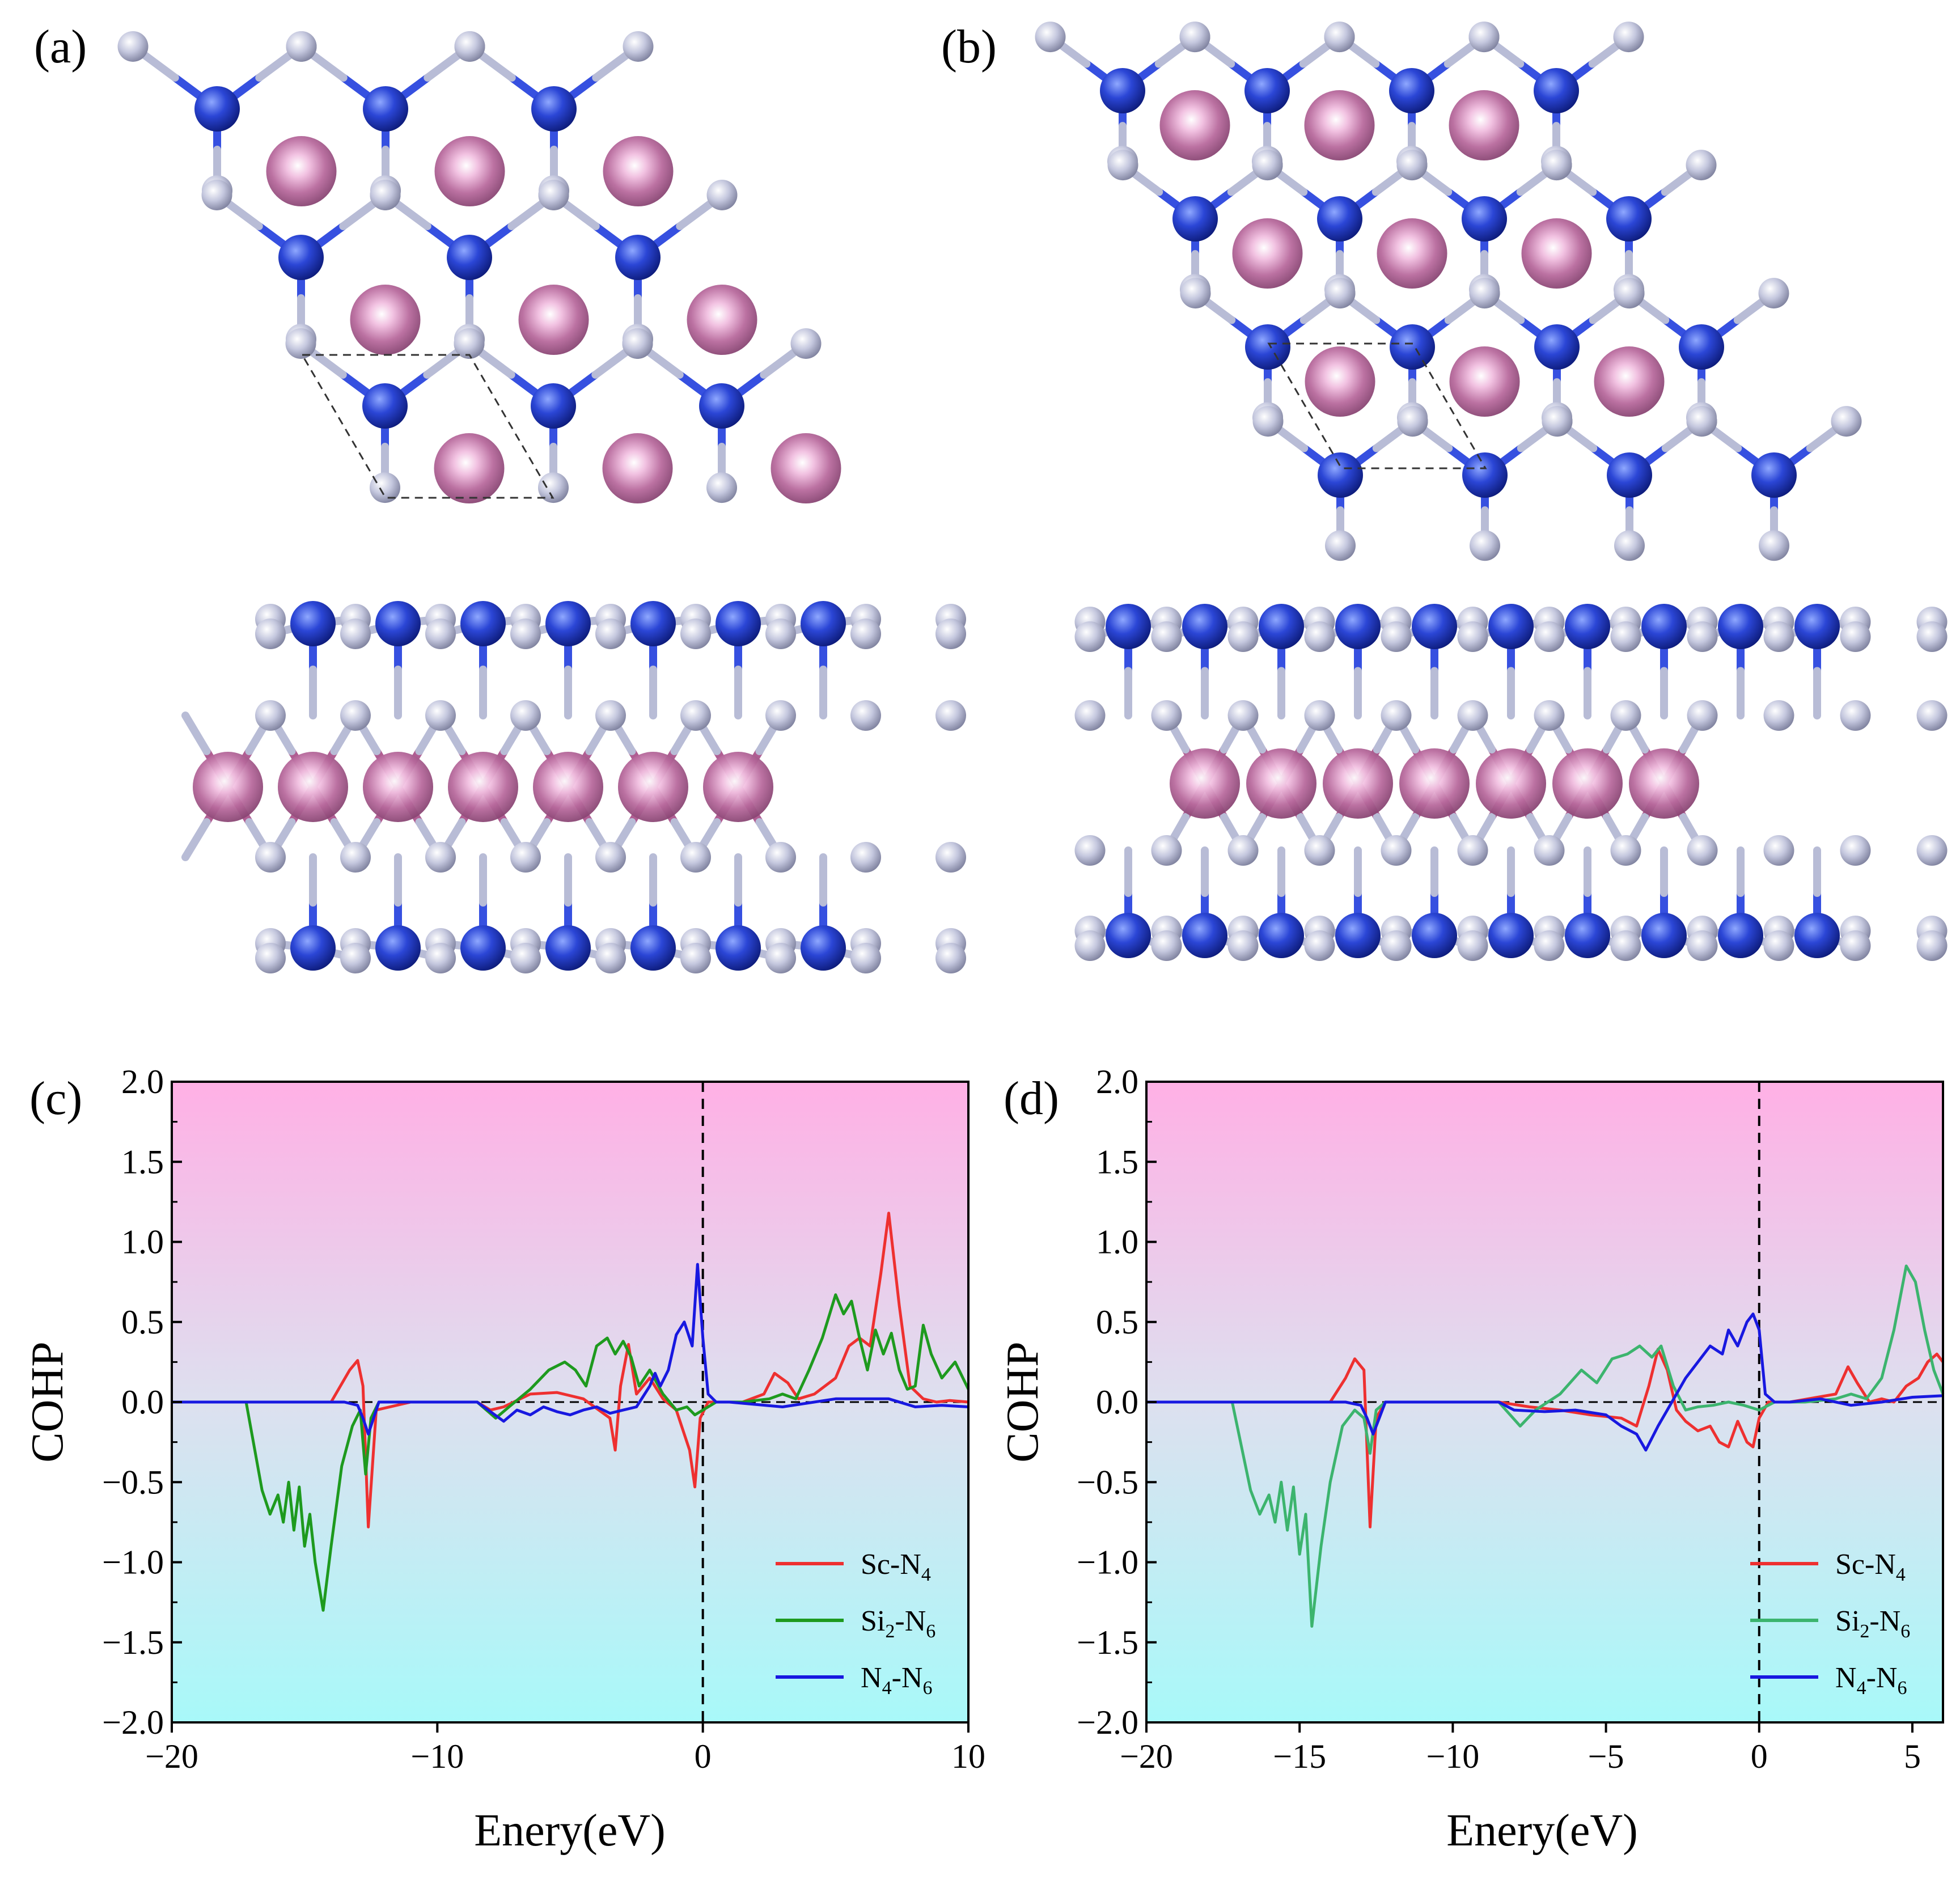  What do you see at coordinates (574, 787) in the screenshot?
I see `structure-a-side-view` at bounding box center [574, 787].